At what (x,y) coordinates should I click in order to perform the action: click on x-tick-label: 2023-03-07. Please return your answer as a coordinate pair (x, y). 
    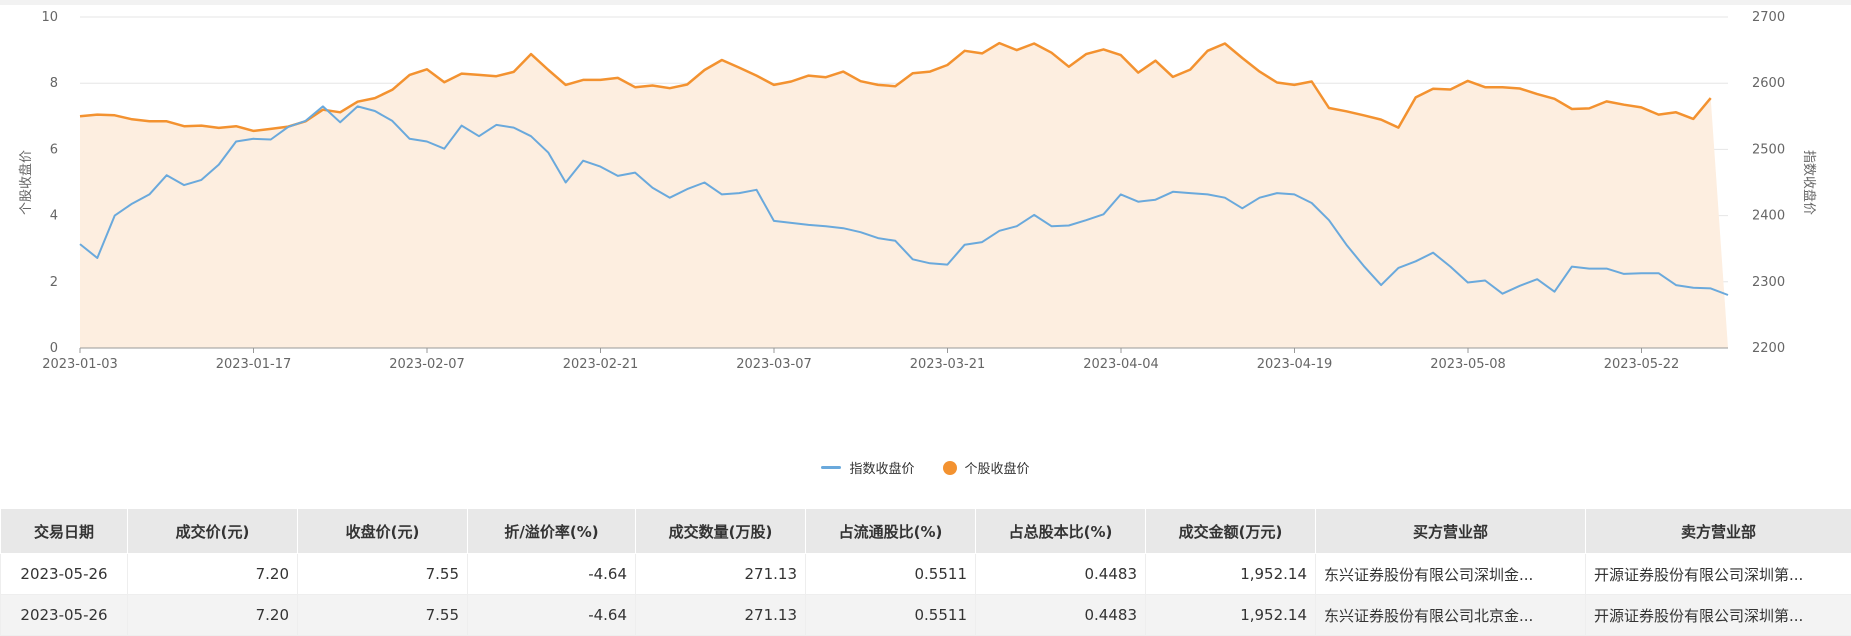
    Looking at the image, I should click on (774, 364).